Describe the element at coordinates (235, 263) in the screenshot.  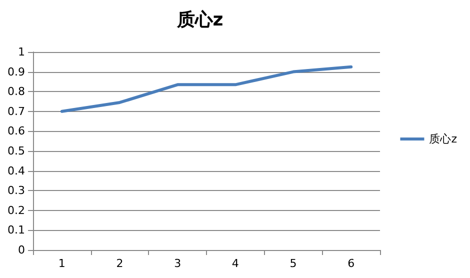
I see `x-tick-label: 4` at that location.